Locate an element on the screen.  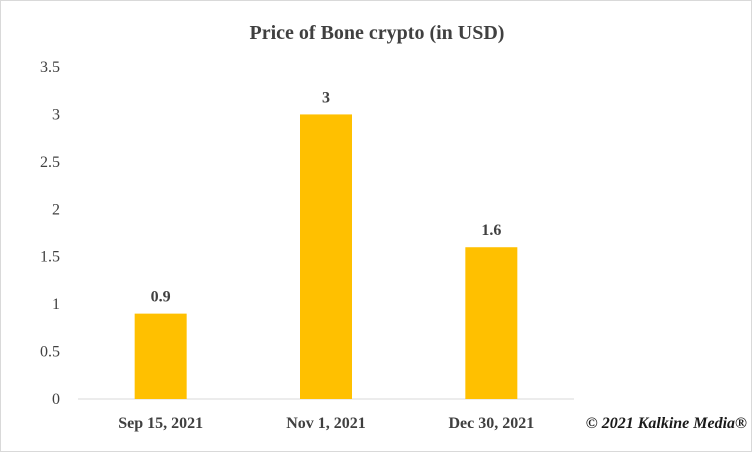
data-label: 1.6 is located at coordinates (491, 230).